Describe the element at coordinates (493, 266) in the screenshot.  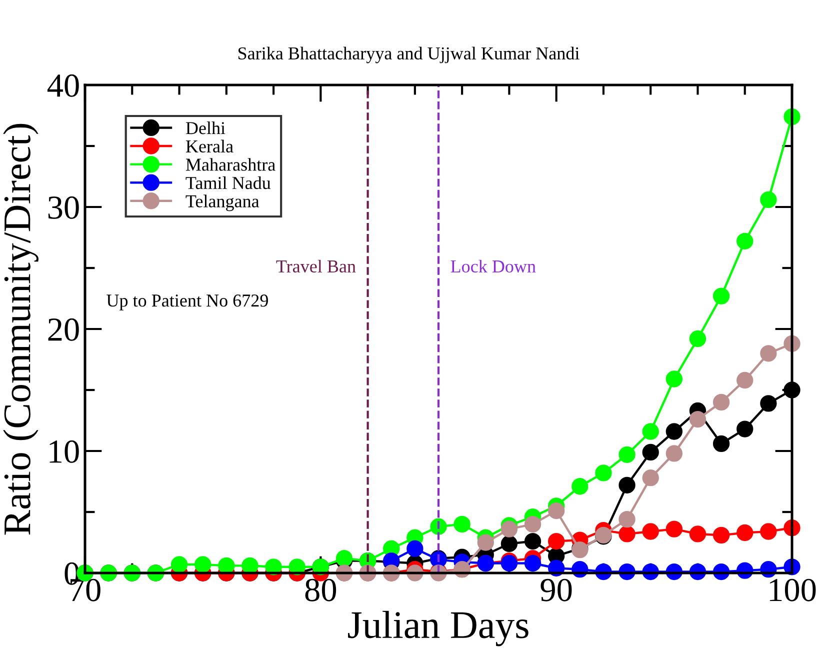
I see `ref-line-label: Lock Down` at that location.